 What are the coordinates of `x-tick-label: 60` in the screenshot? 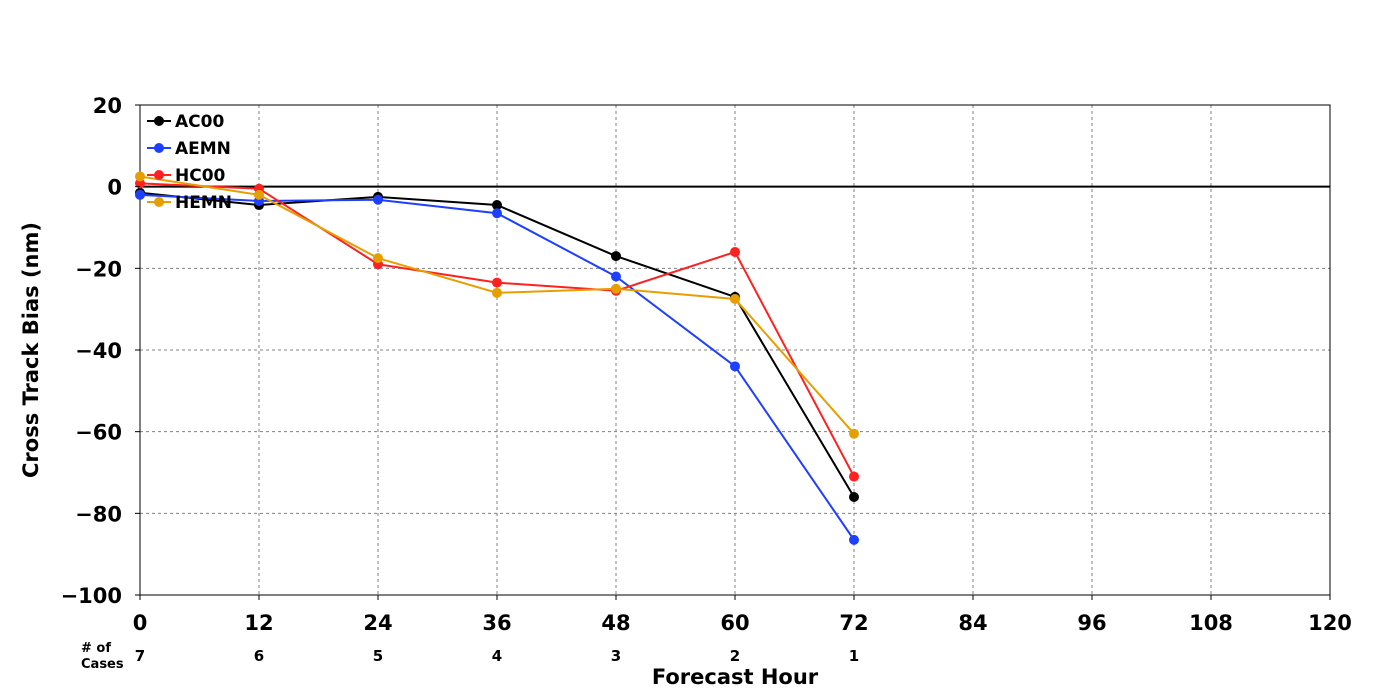 It's located at (734, 623).